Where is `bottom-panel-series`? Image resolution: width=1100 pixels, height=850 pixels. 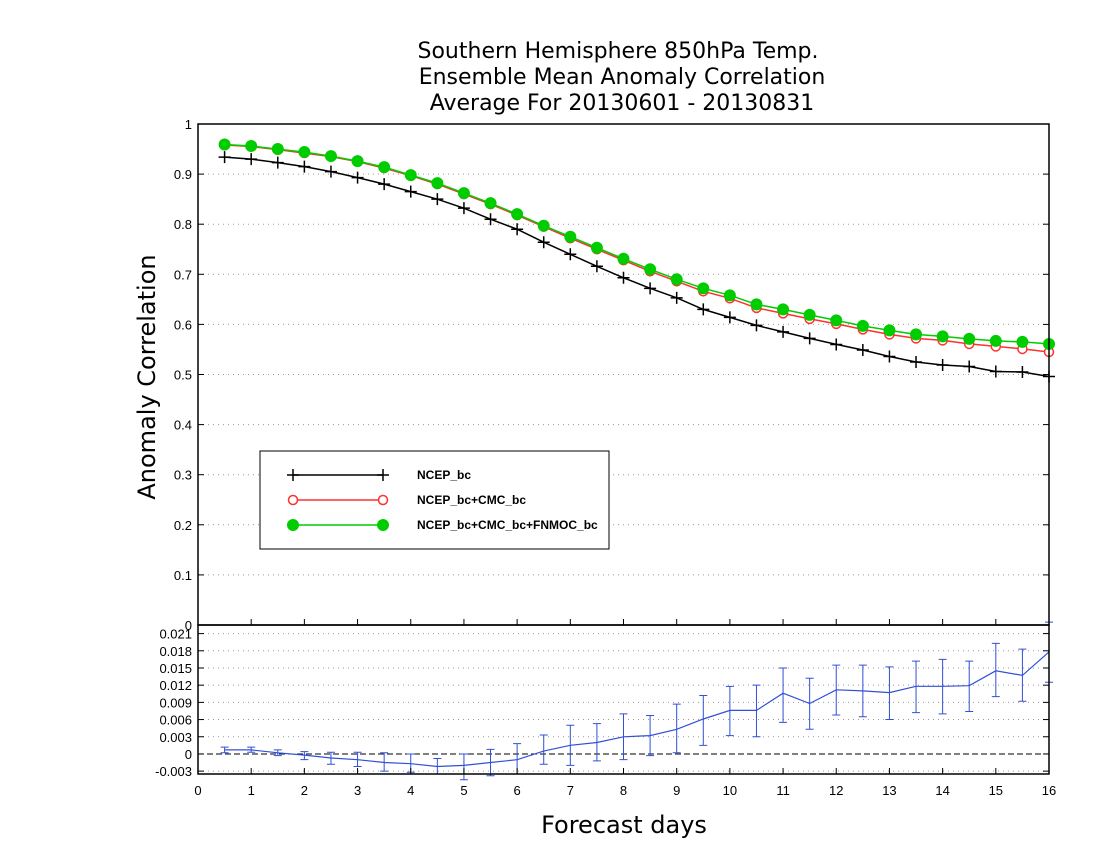 bottom-panel-series is located at coordinates (636, 701).